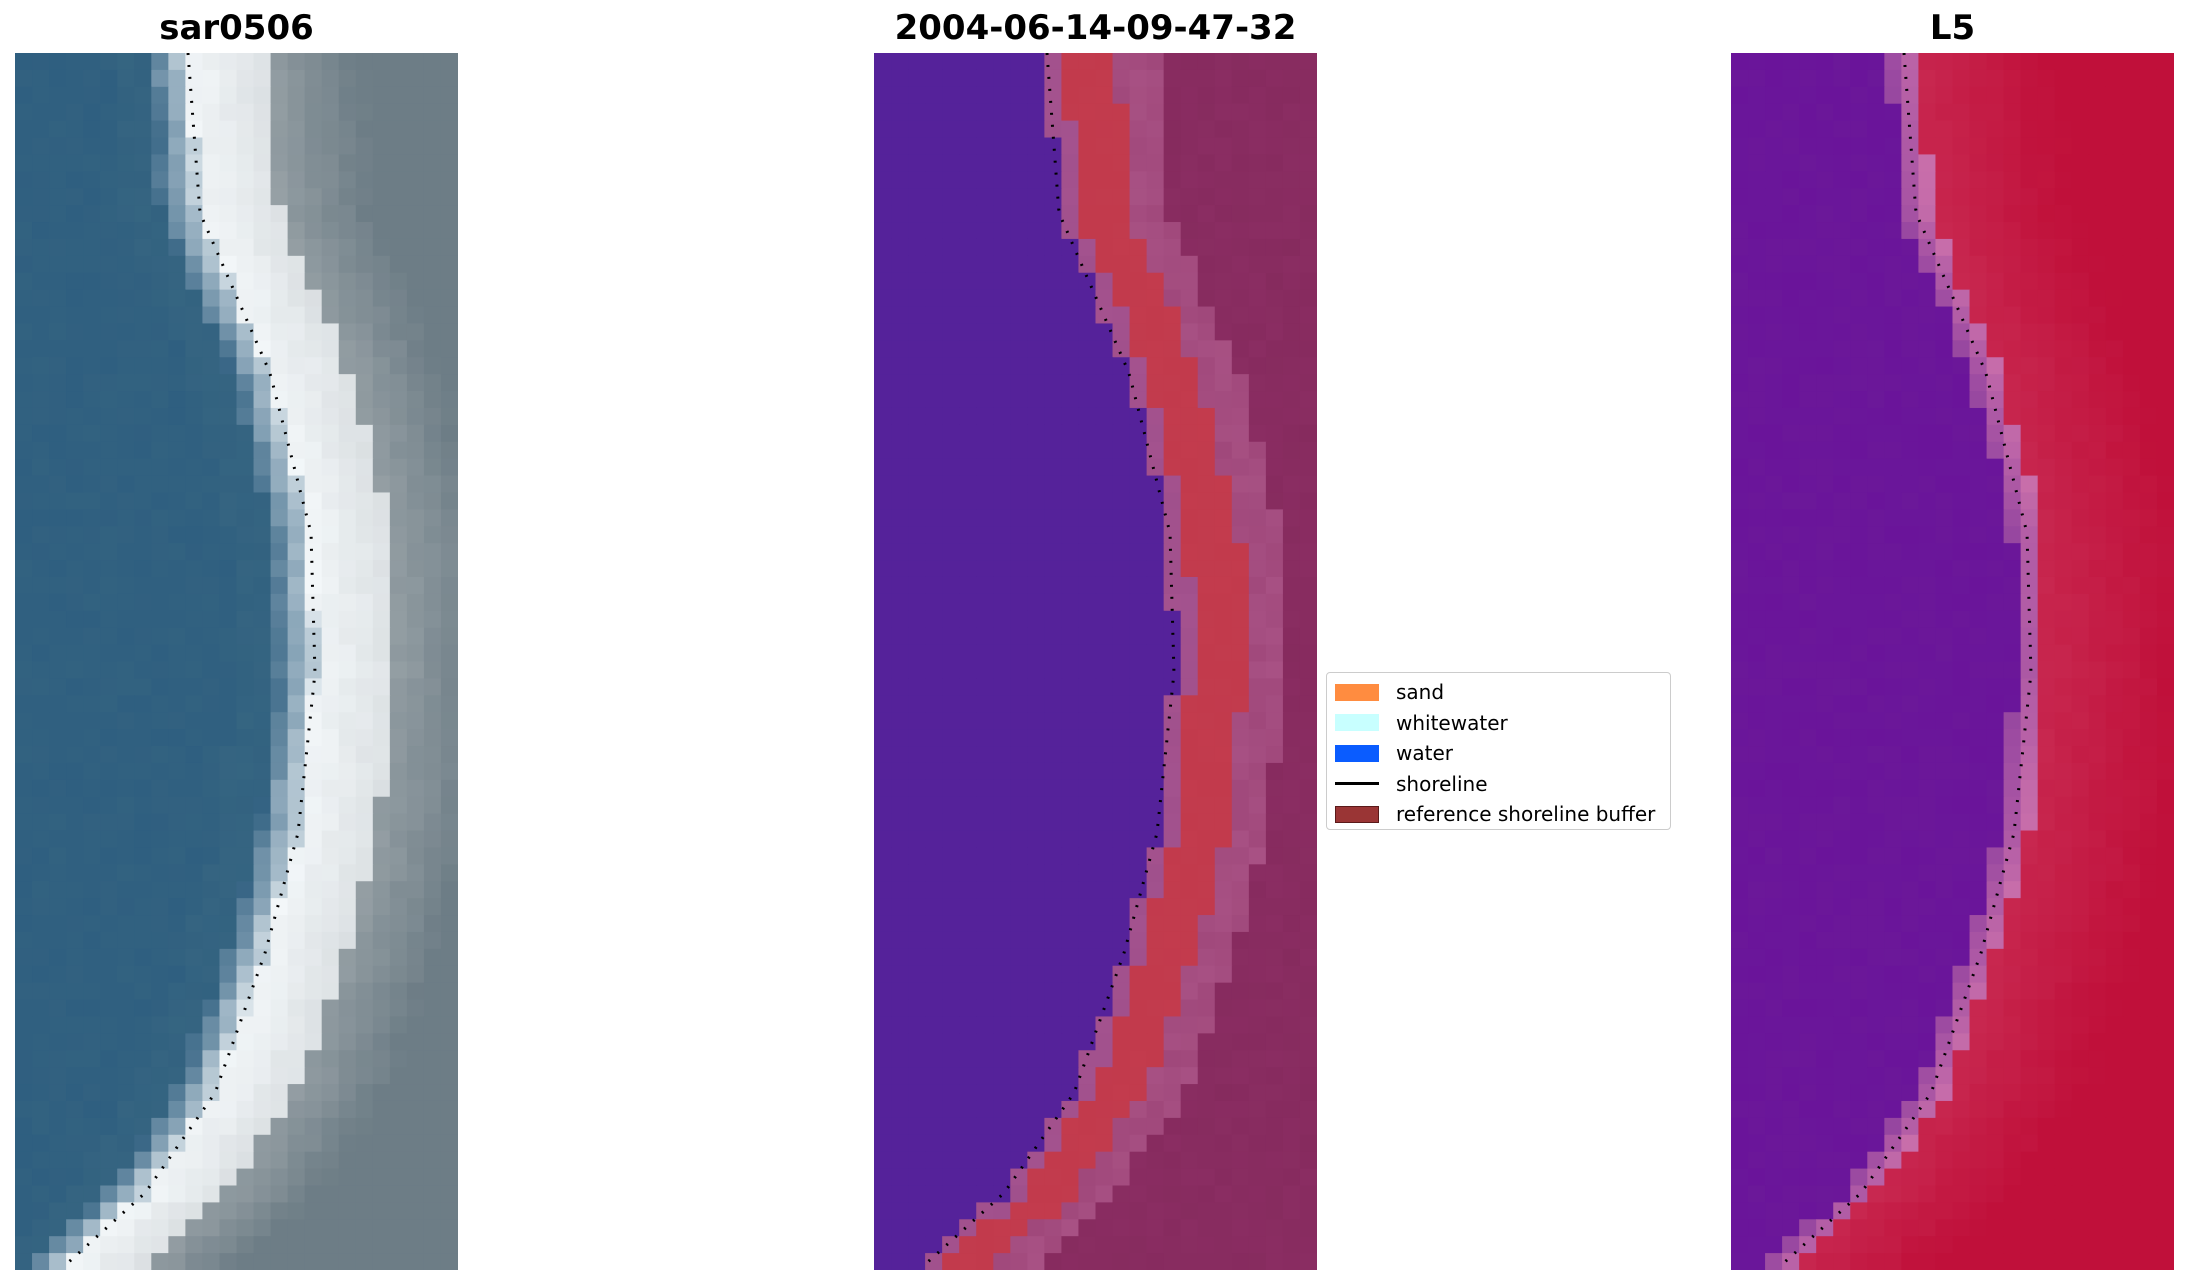  I want to click on sand-swatch, so click(1357, 692).